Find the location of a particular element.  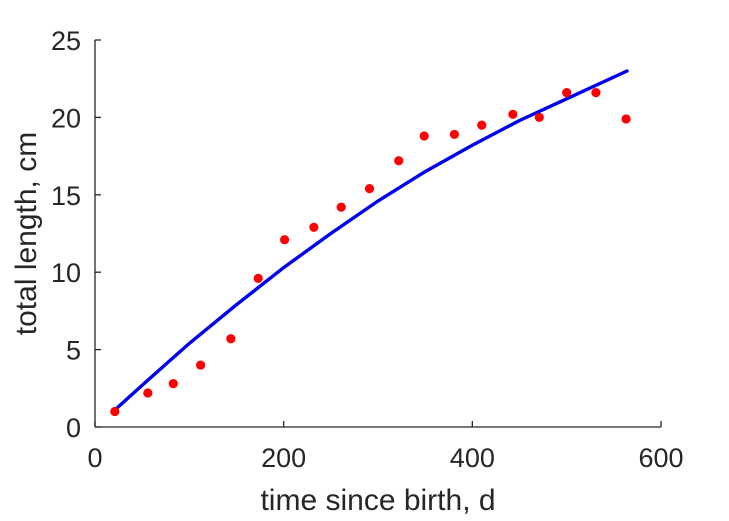

x-tick-label: 200 is located at coordinates (283, 458).